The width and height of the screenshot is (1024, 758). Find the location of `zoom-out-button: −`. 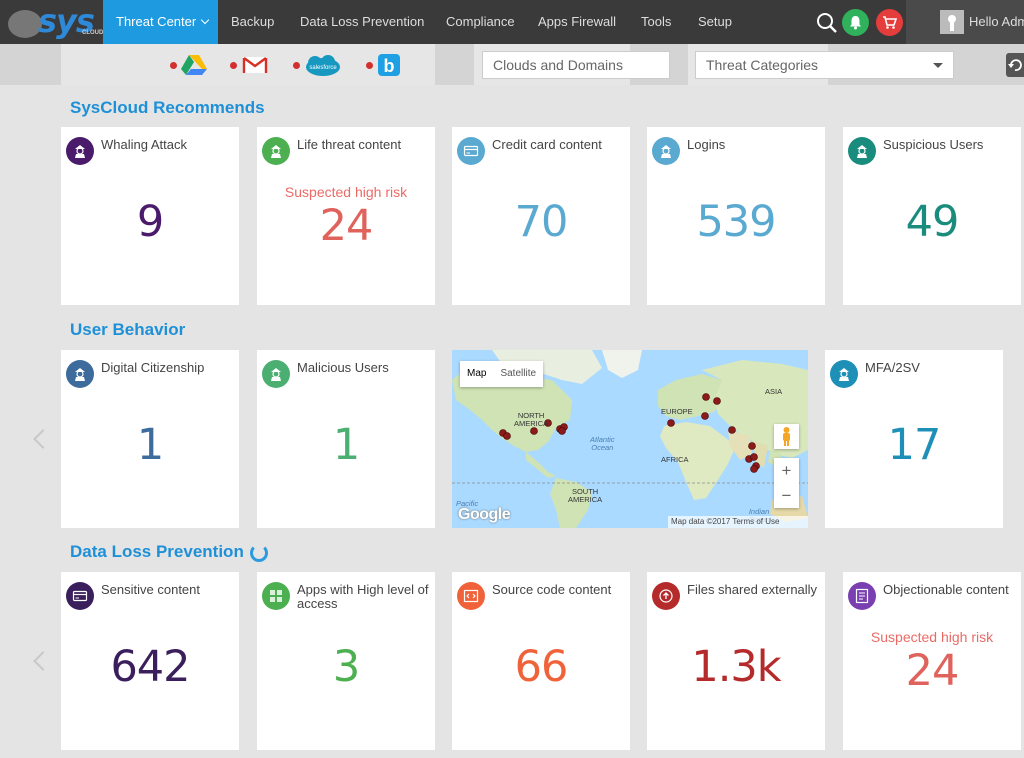

zoom-out-button: − is located at coordinates (786, 495).